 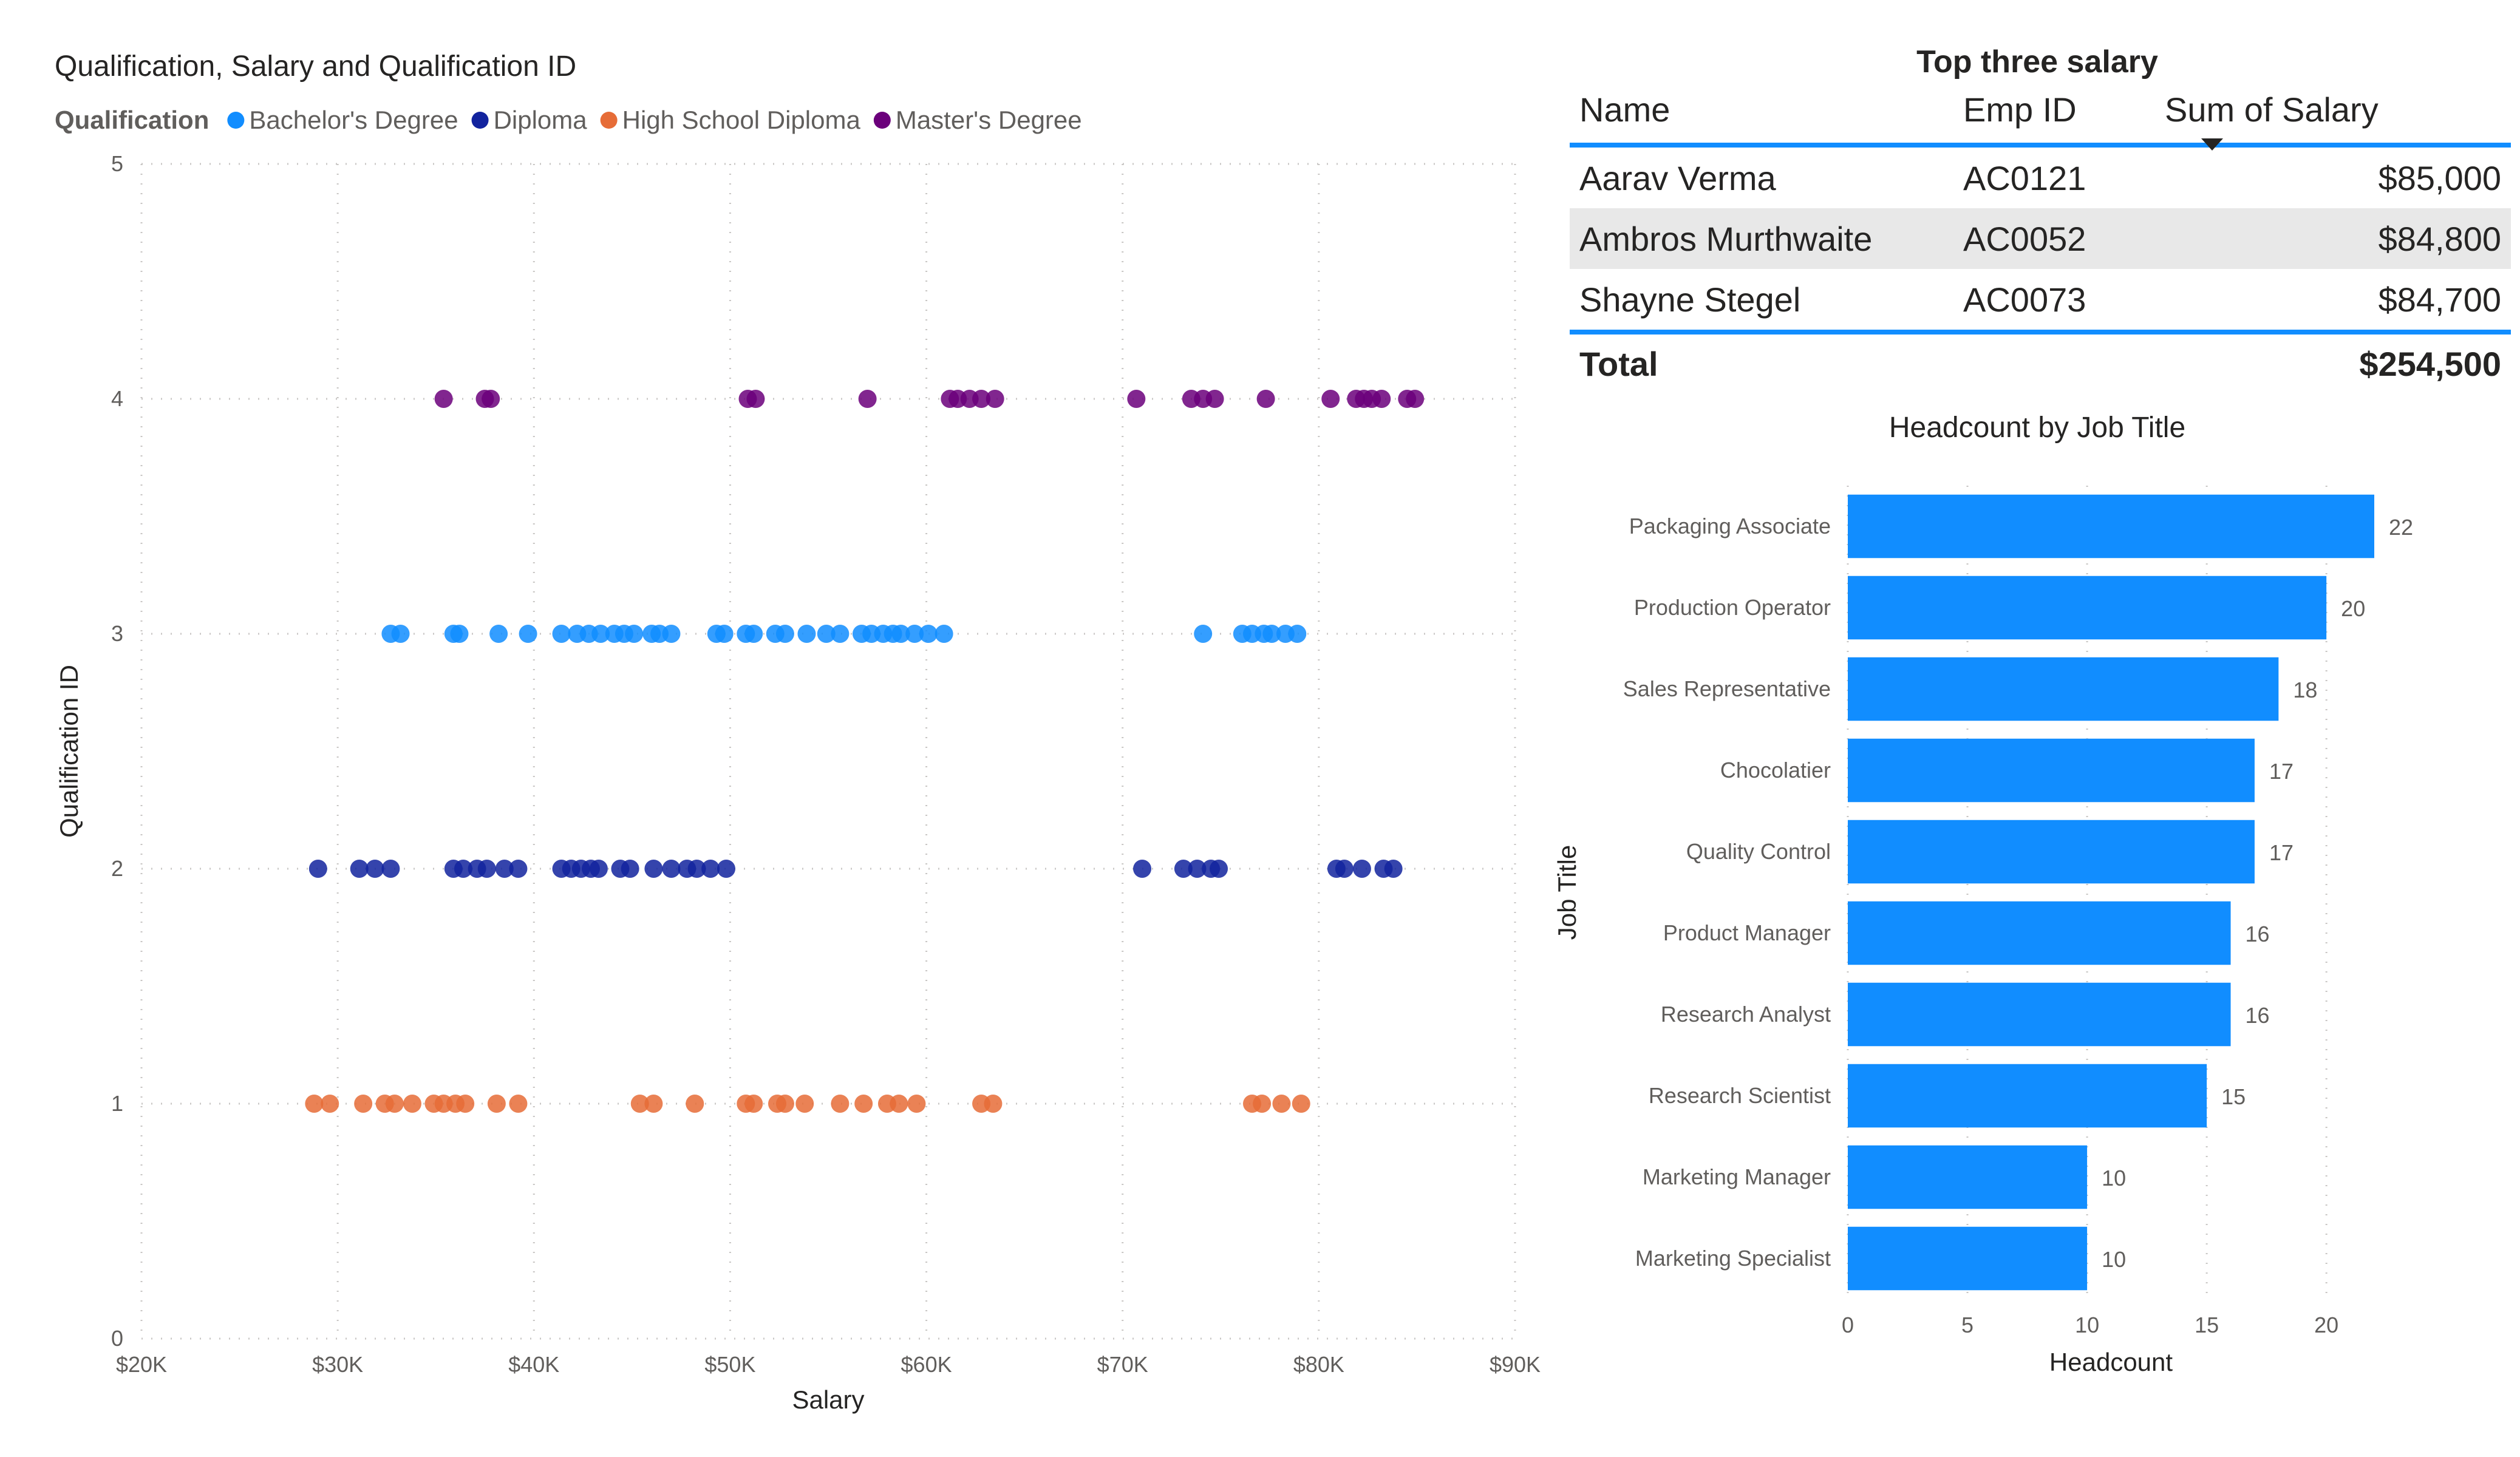 What do you see at coordinates (989, 120) in the screenshot?
I see `legend-item-label: Master's Degree` at bounding box center [989, 120].